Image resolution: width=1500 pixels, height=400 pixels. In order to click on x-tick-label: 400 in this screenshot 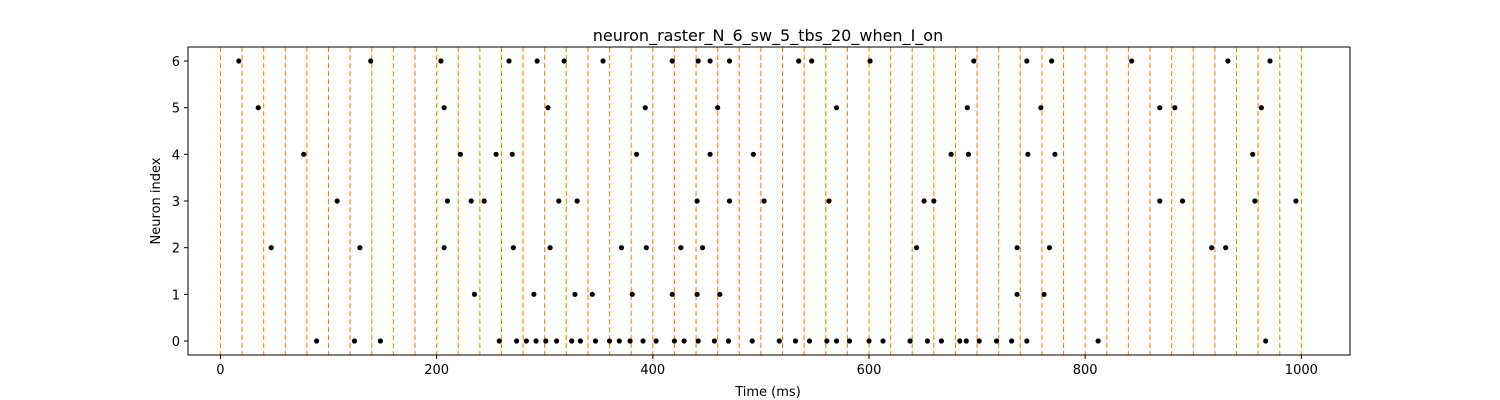, I will do `click(652, 370)`.